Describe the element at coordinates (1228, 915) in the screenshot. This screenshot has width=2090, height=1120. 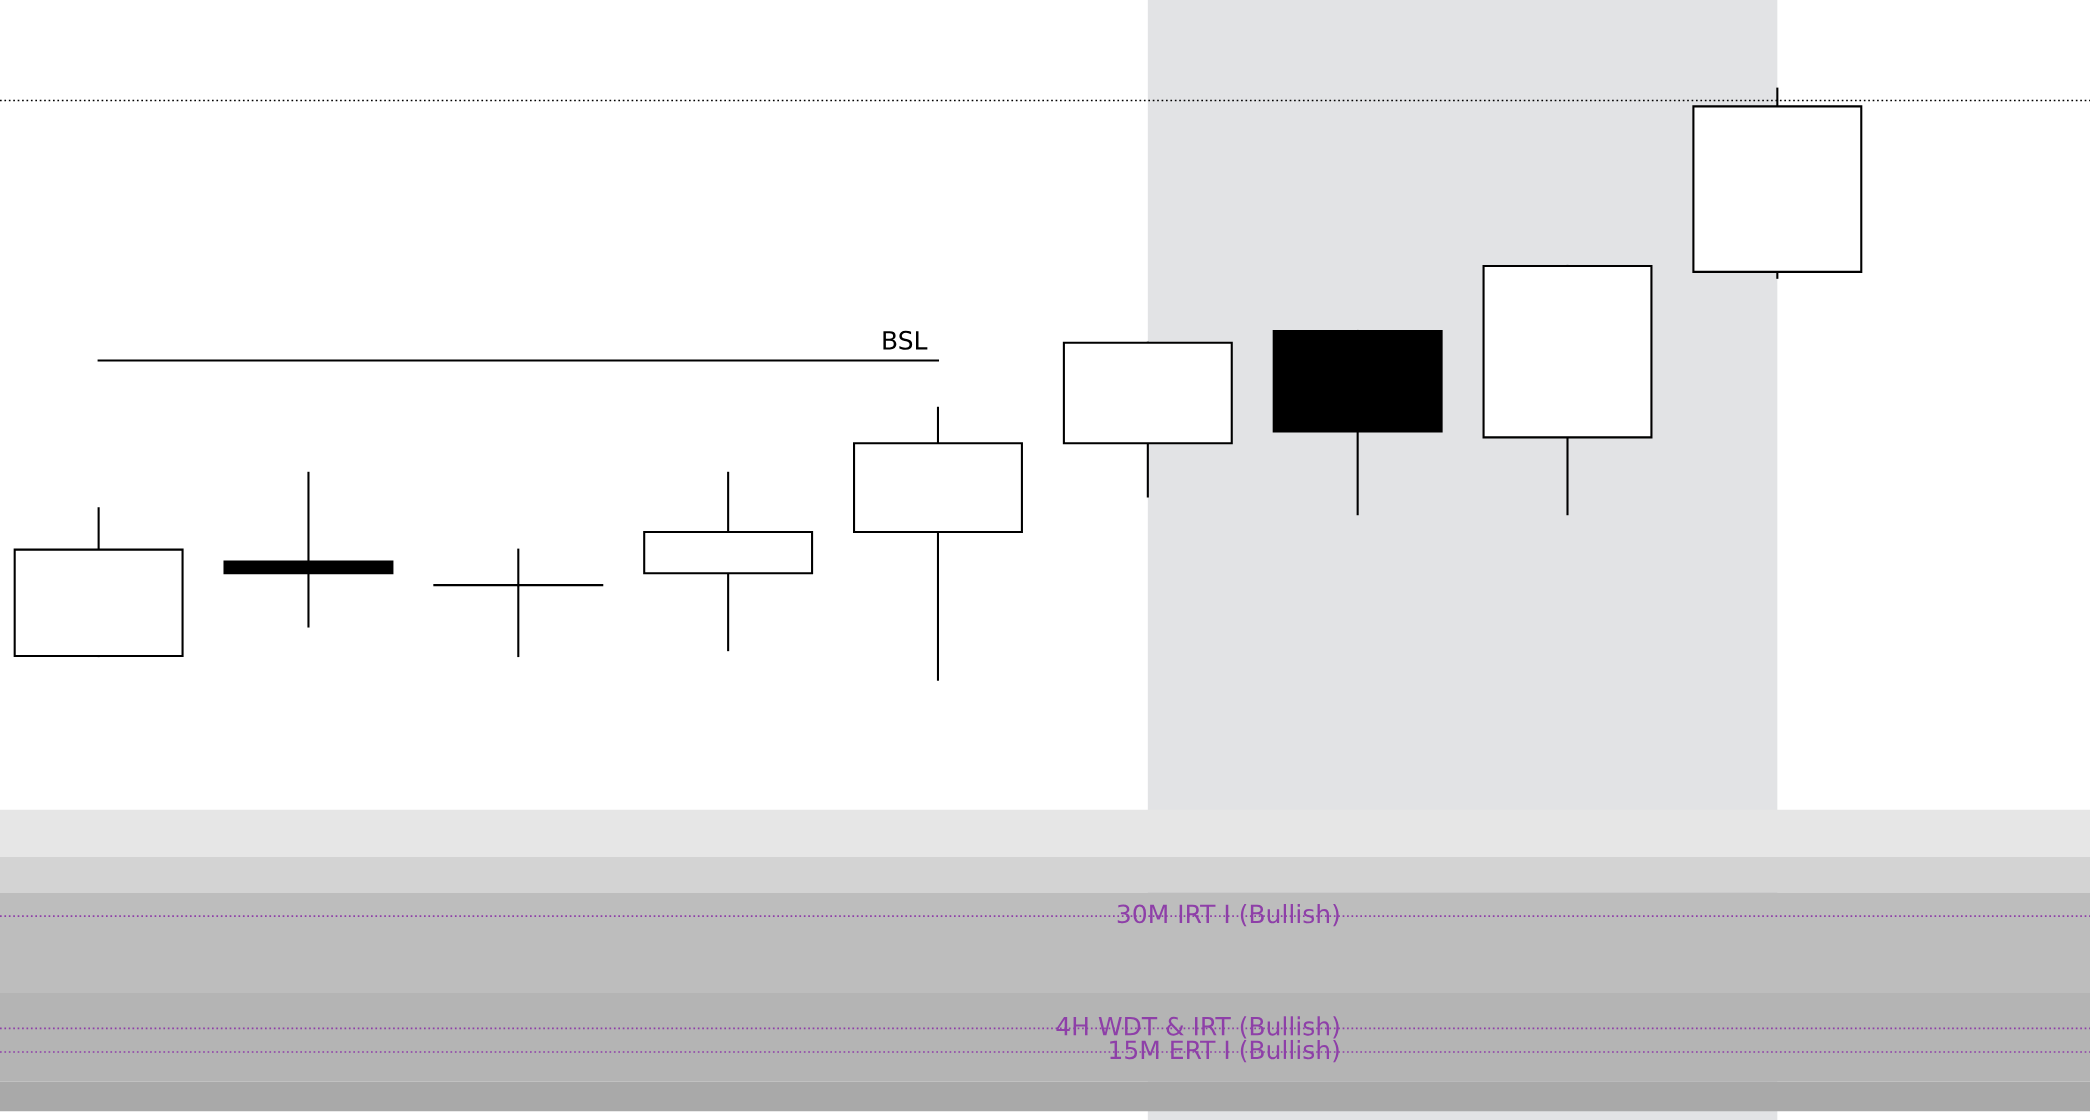
I see `ref-line-label: 30M IRT I (Bullish)` at that location.